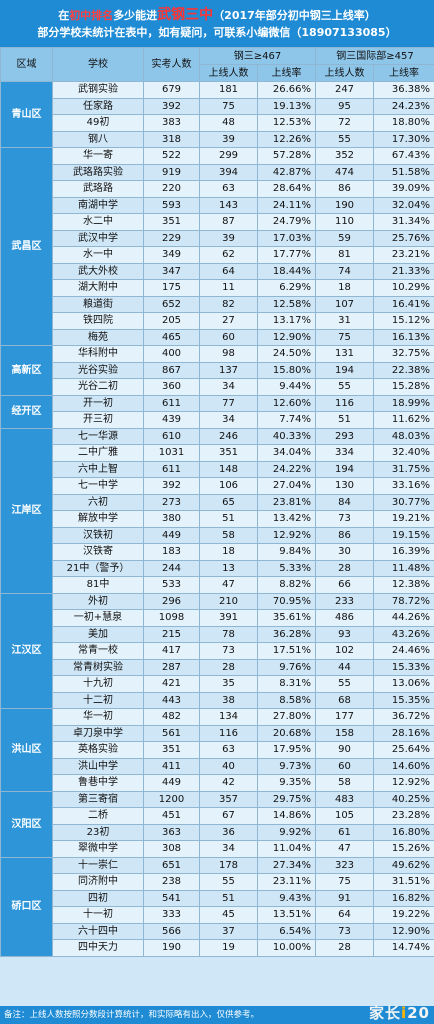  What do you see at coordinates (98, 865) in the screenshot?
I see `school-name: 十一崇仁` at bounding box center [98, 865].